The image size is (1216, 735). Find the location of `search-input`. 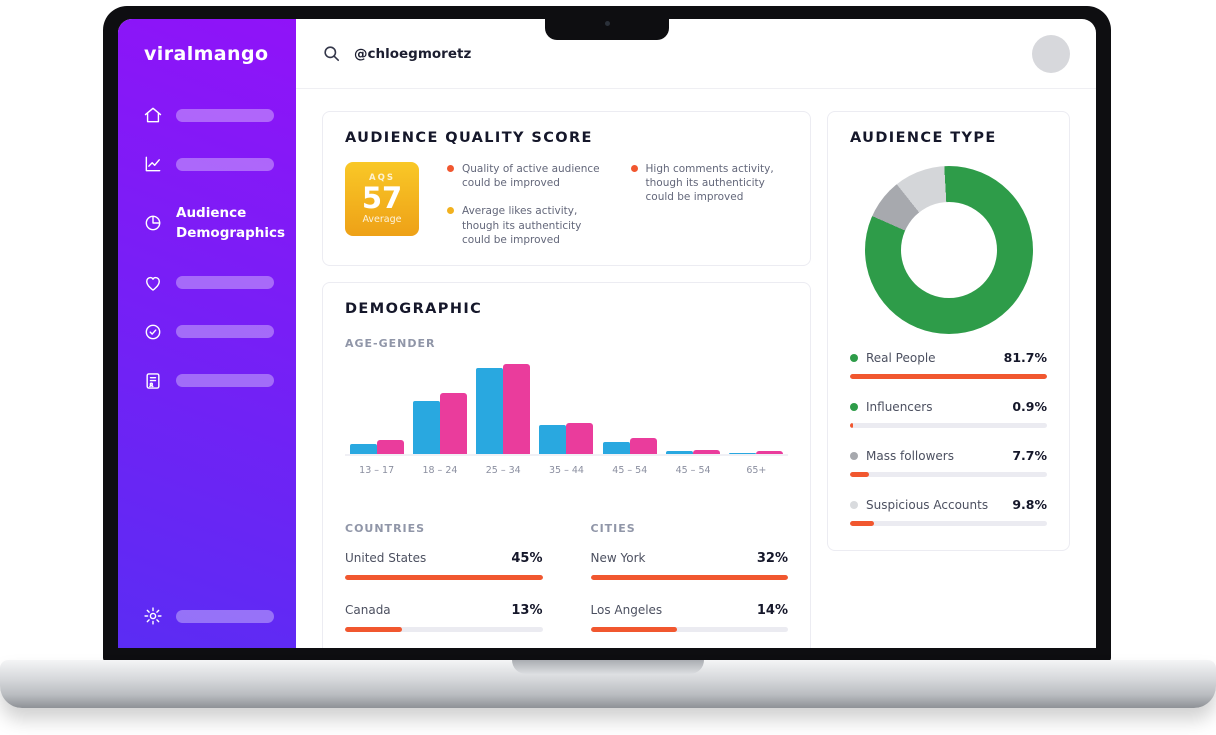

search-input is located at coordinates (524, 53).